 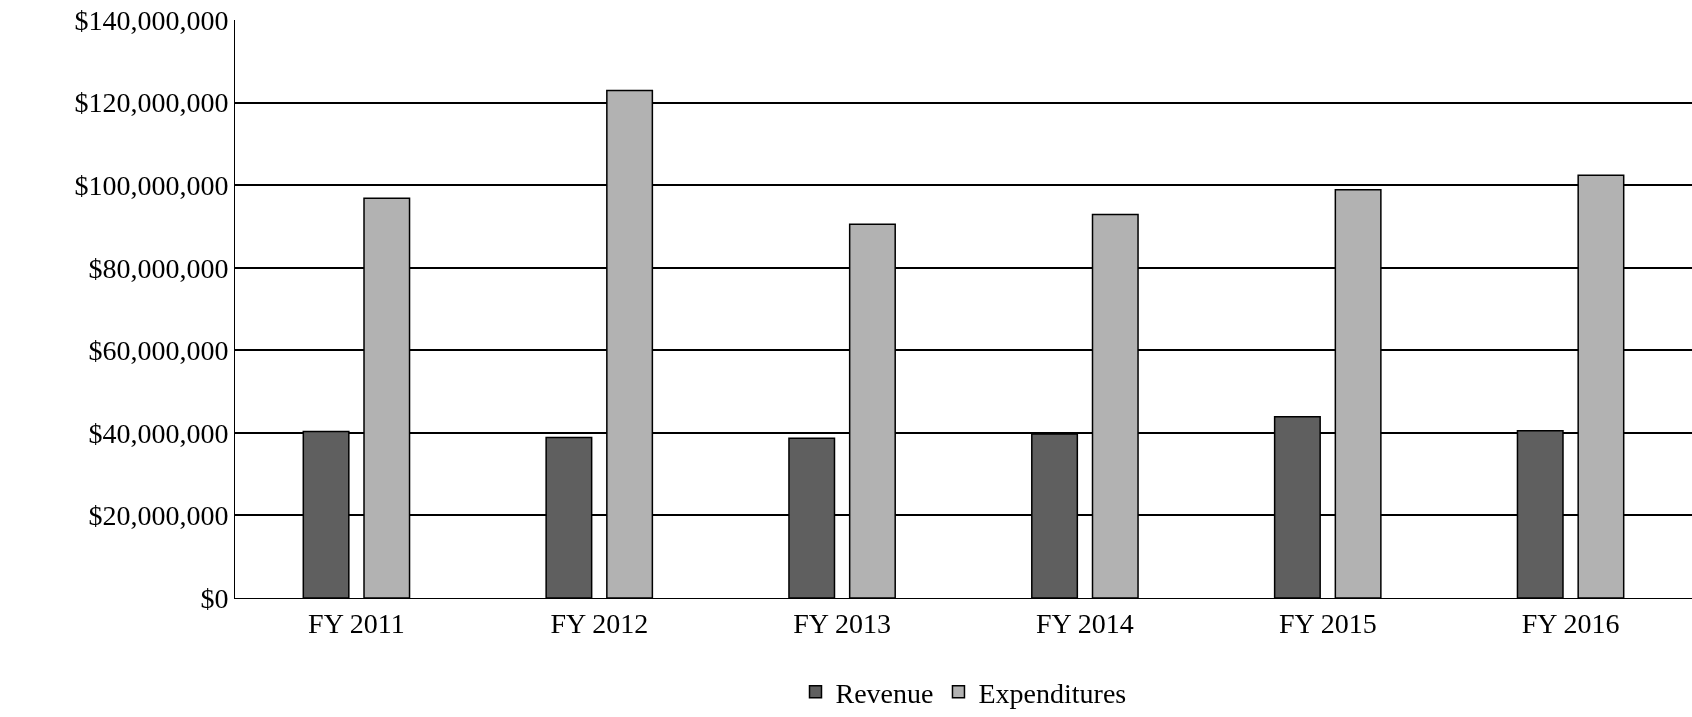 I want to click on x-tick-label: FY 2013, so click(x=842, y=623).